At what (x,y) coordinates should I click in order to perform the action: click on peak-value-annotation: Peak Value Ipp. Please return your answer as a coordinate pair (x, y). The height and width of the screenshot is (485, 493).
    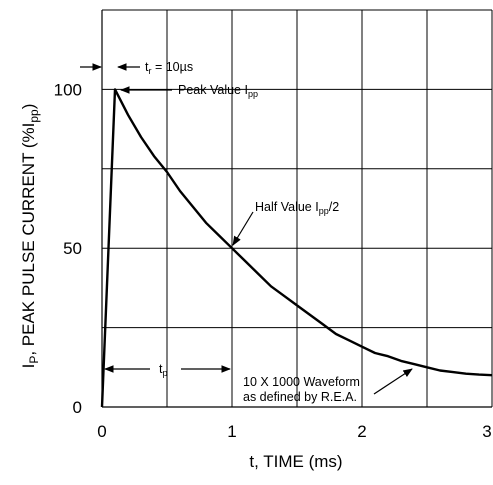
    Looking at the image, I should click on (189, 91).